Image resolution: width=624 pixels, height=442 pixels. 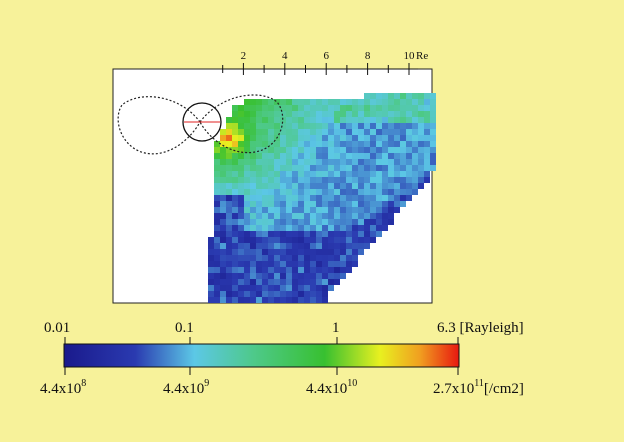 What do you see at coordinates (478, 387) in the screenshot?
I see `column-label-3: 2.7x1011[/cm2]` at bounding box center [478, 387].